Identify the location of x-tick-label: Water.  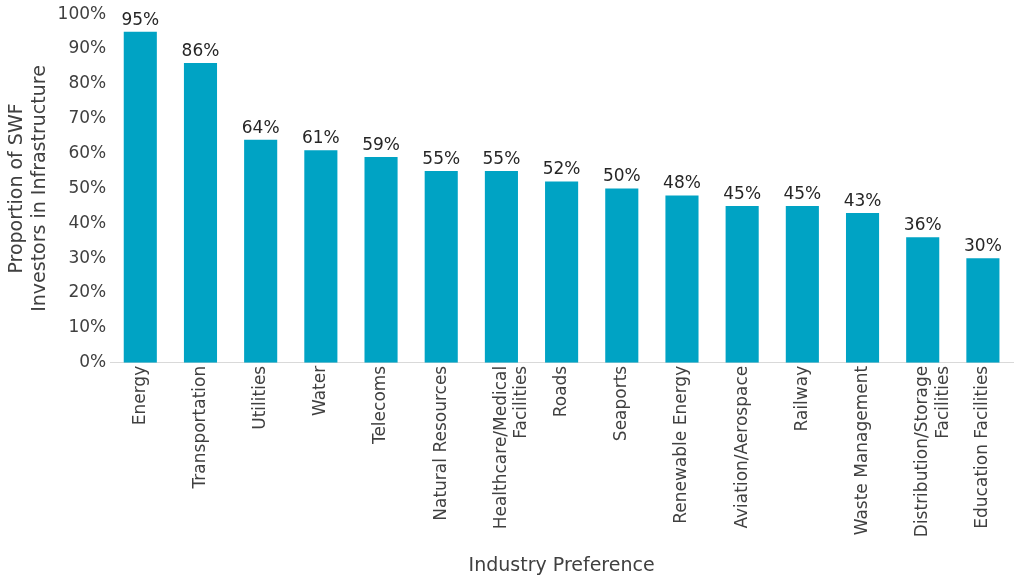
(319, 391).